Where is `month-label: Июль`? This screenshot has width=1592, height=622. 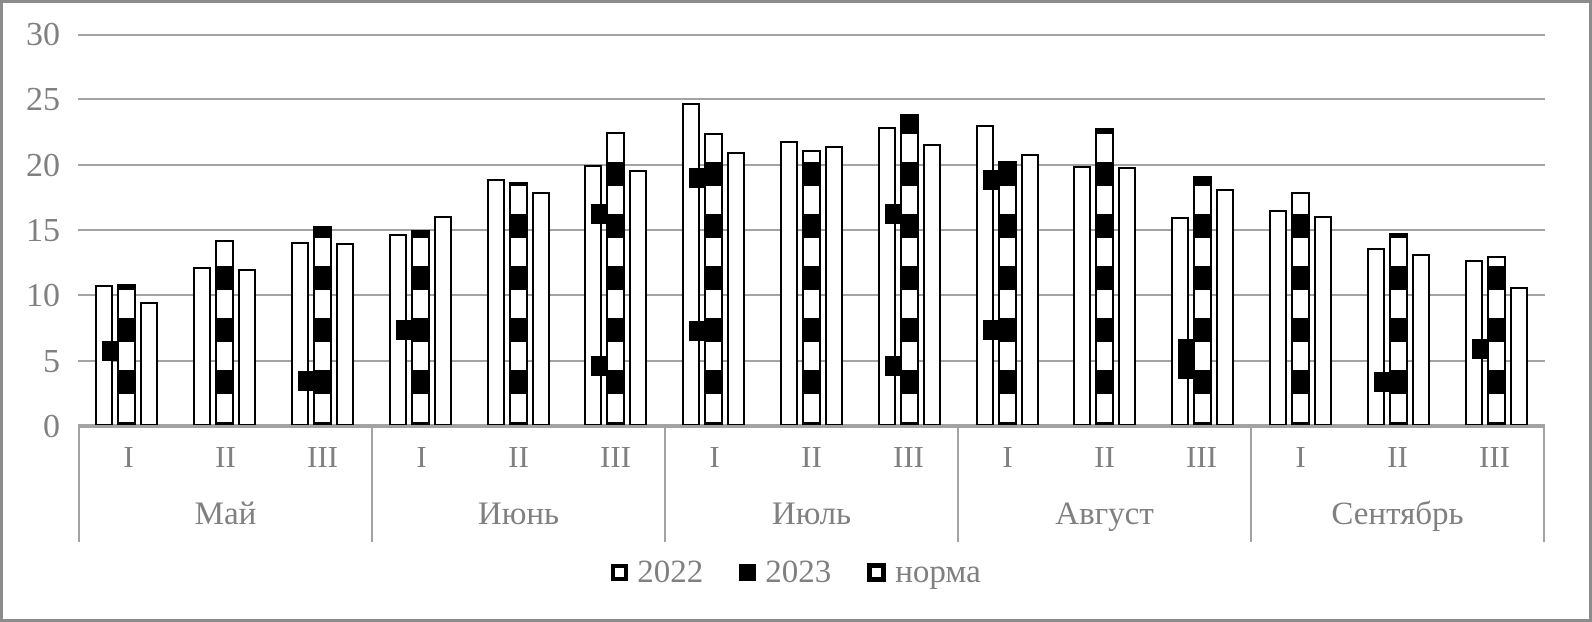 month-label: Июль is located at coordinates (811, 513).